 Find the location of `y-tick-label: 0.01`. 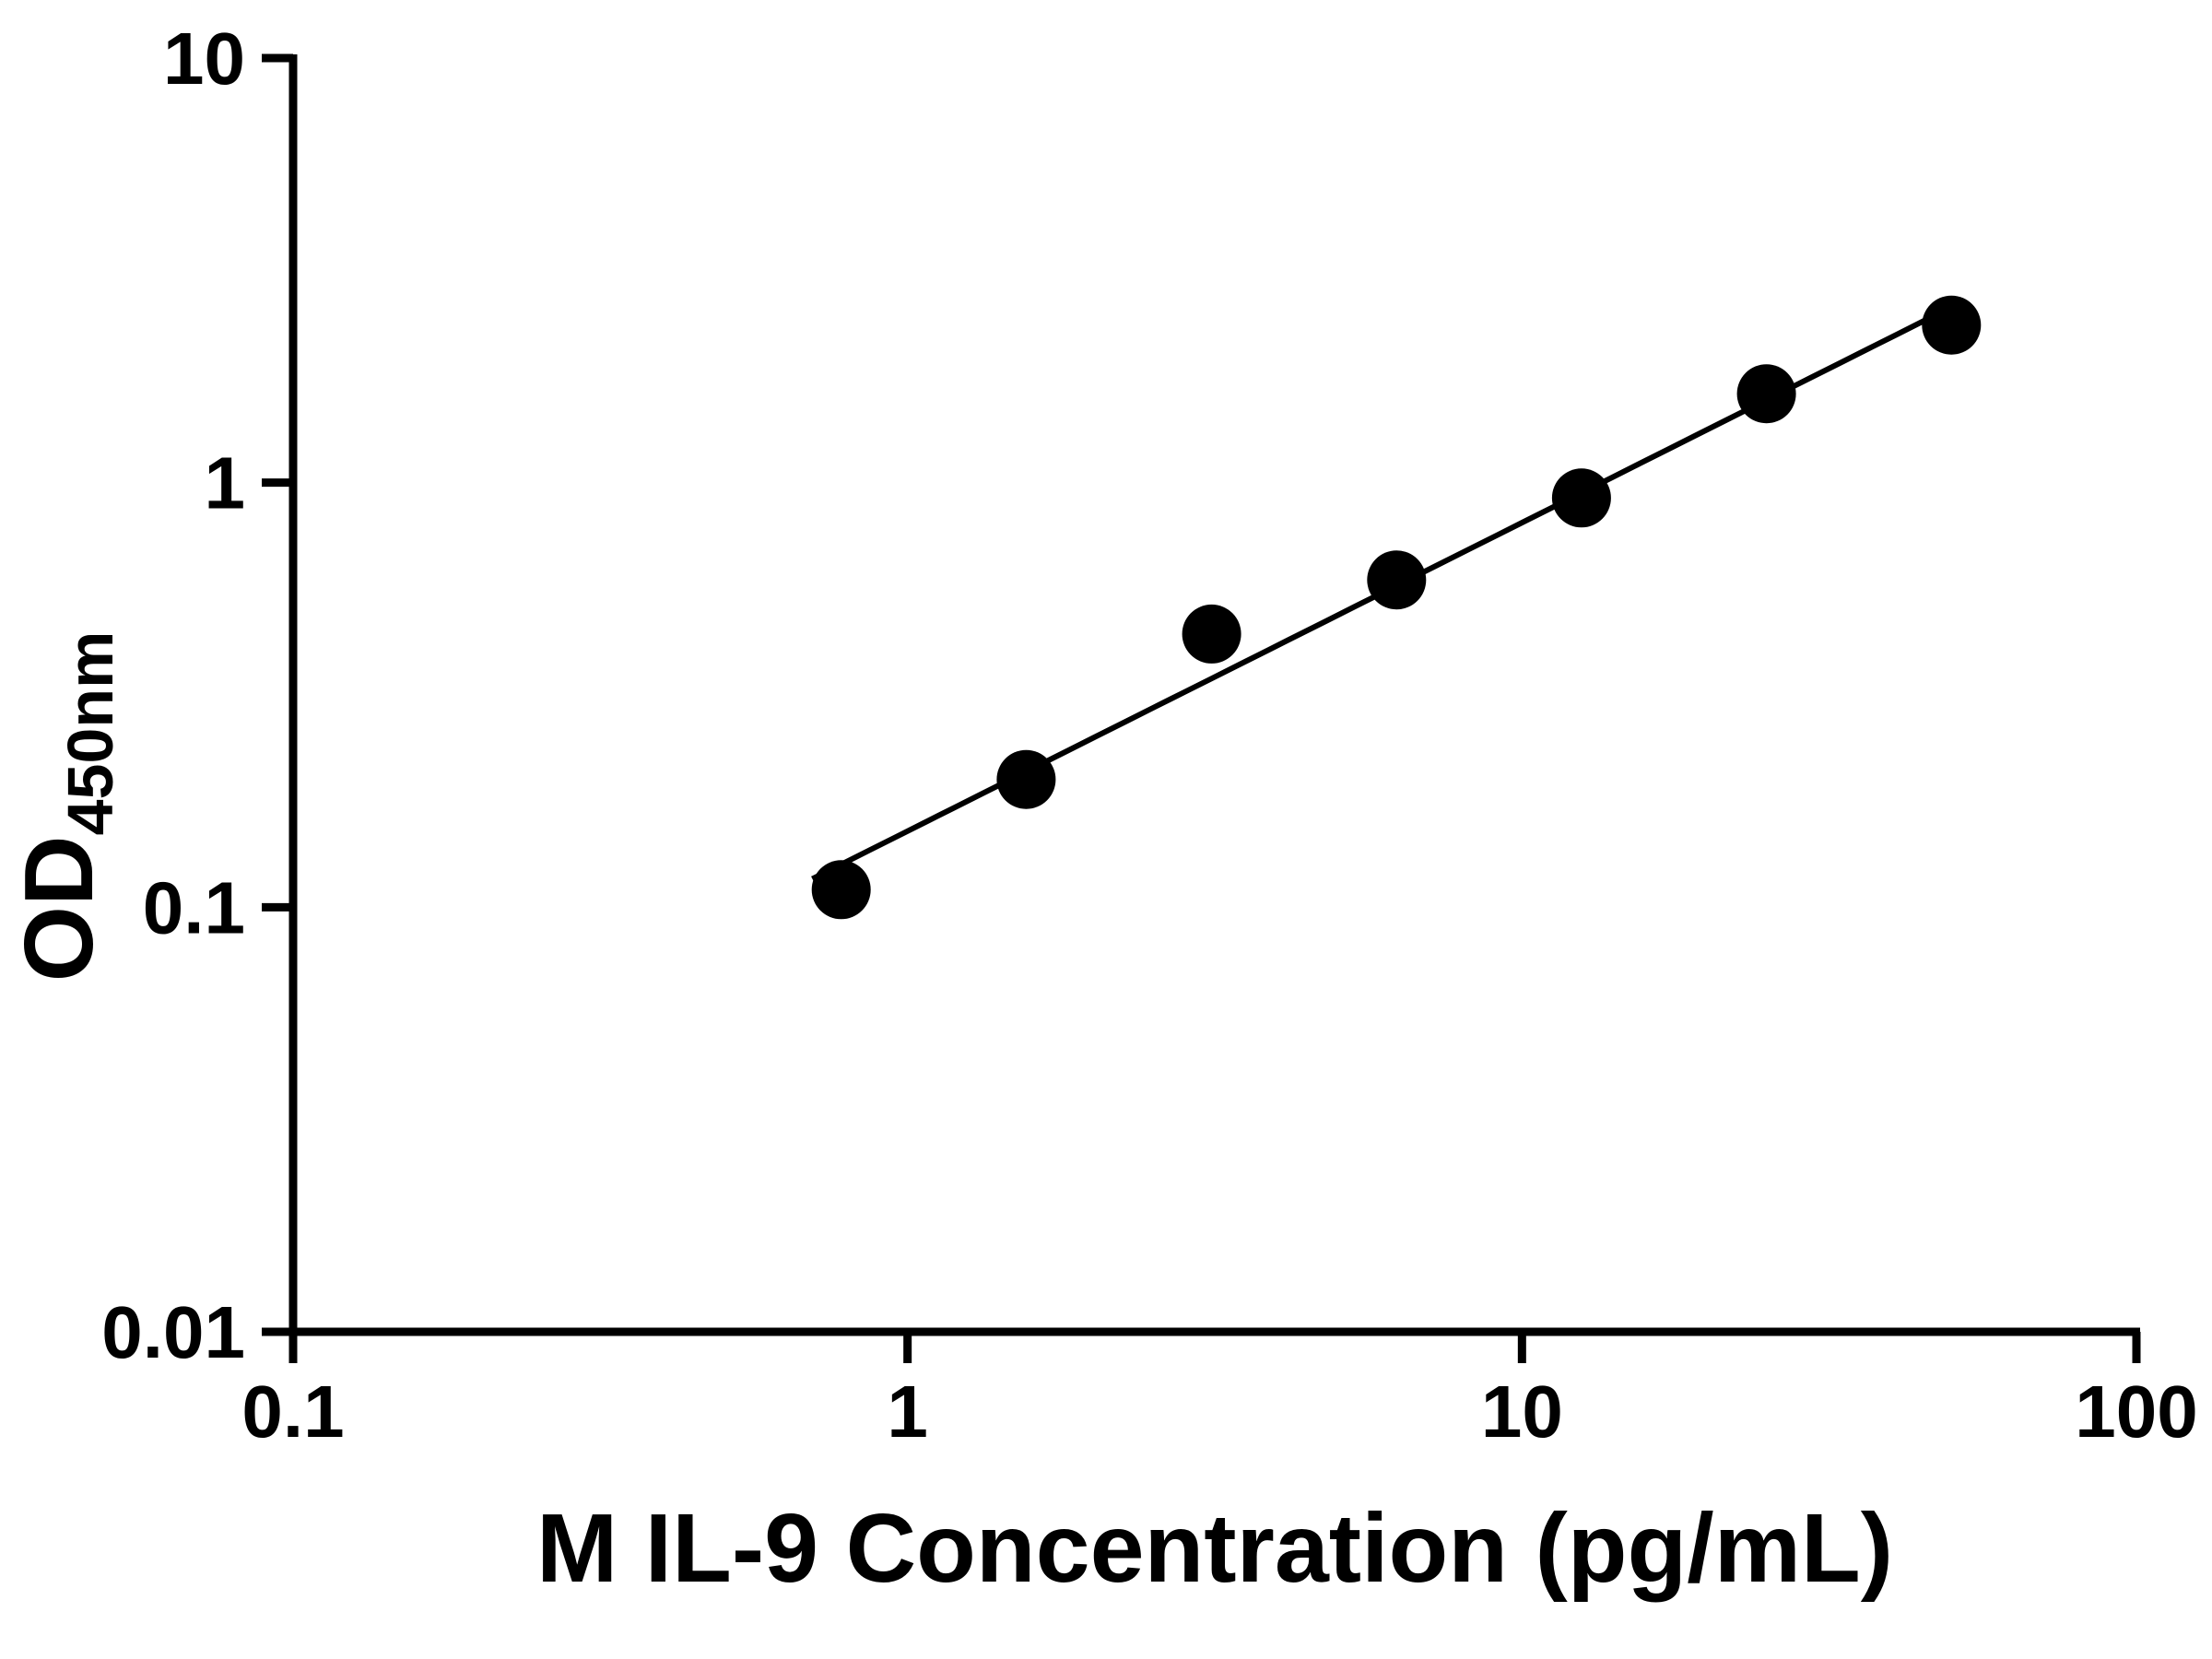

y-tick-label: 0.01 is located at coordinates (173, 1332).